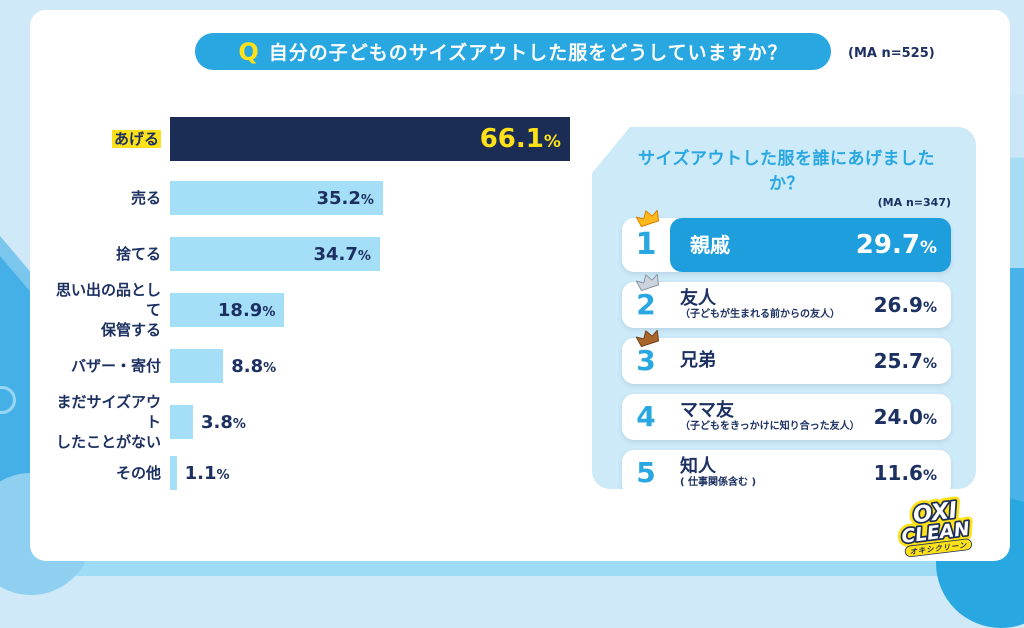  I want to click on rank-number: 1, so click(646, 244).